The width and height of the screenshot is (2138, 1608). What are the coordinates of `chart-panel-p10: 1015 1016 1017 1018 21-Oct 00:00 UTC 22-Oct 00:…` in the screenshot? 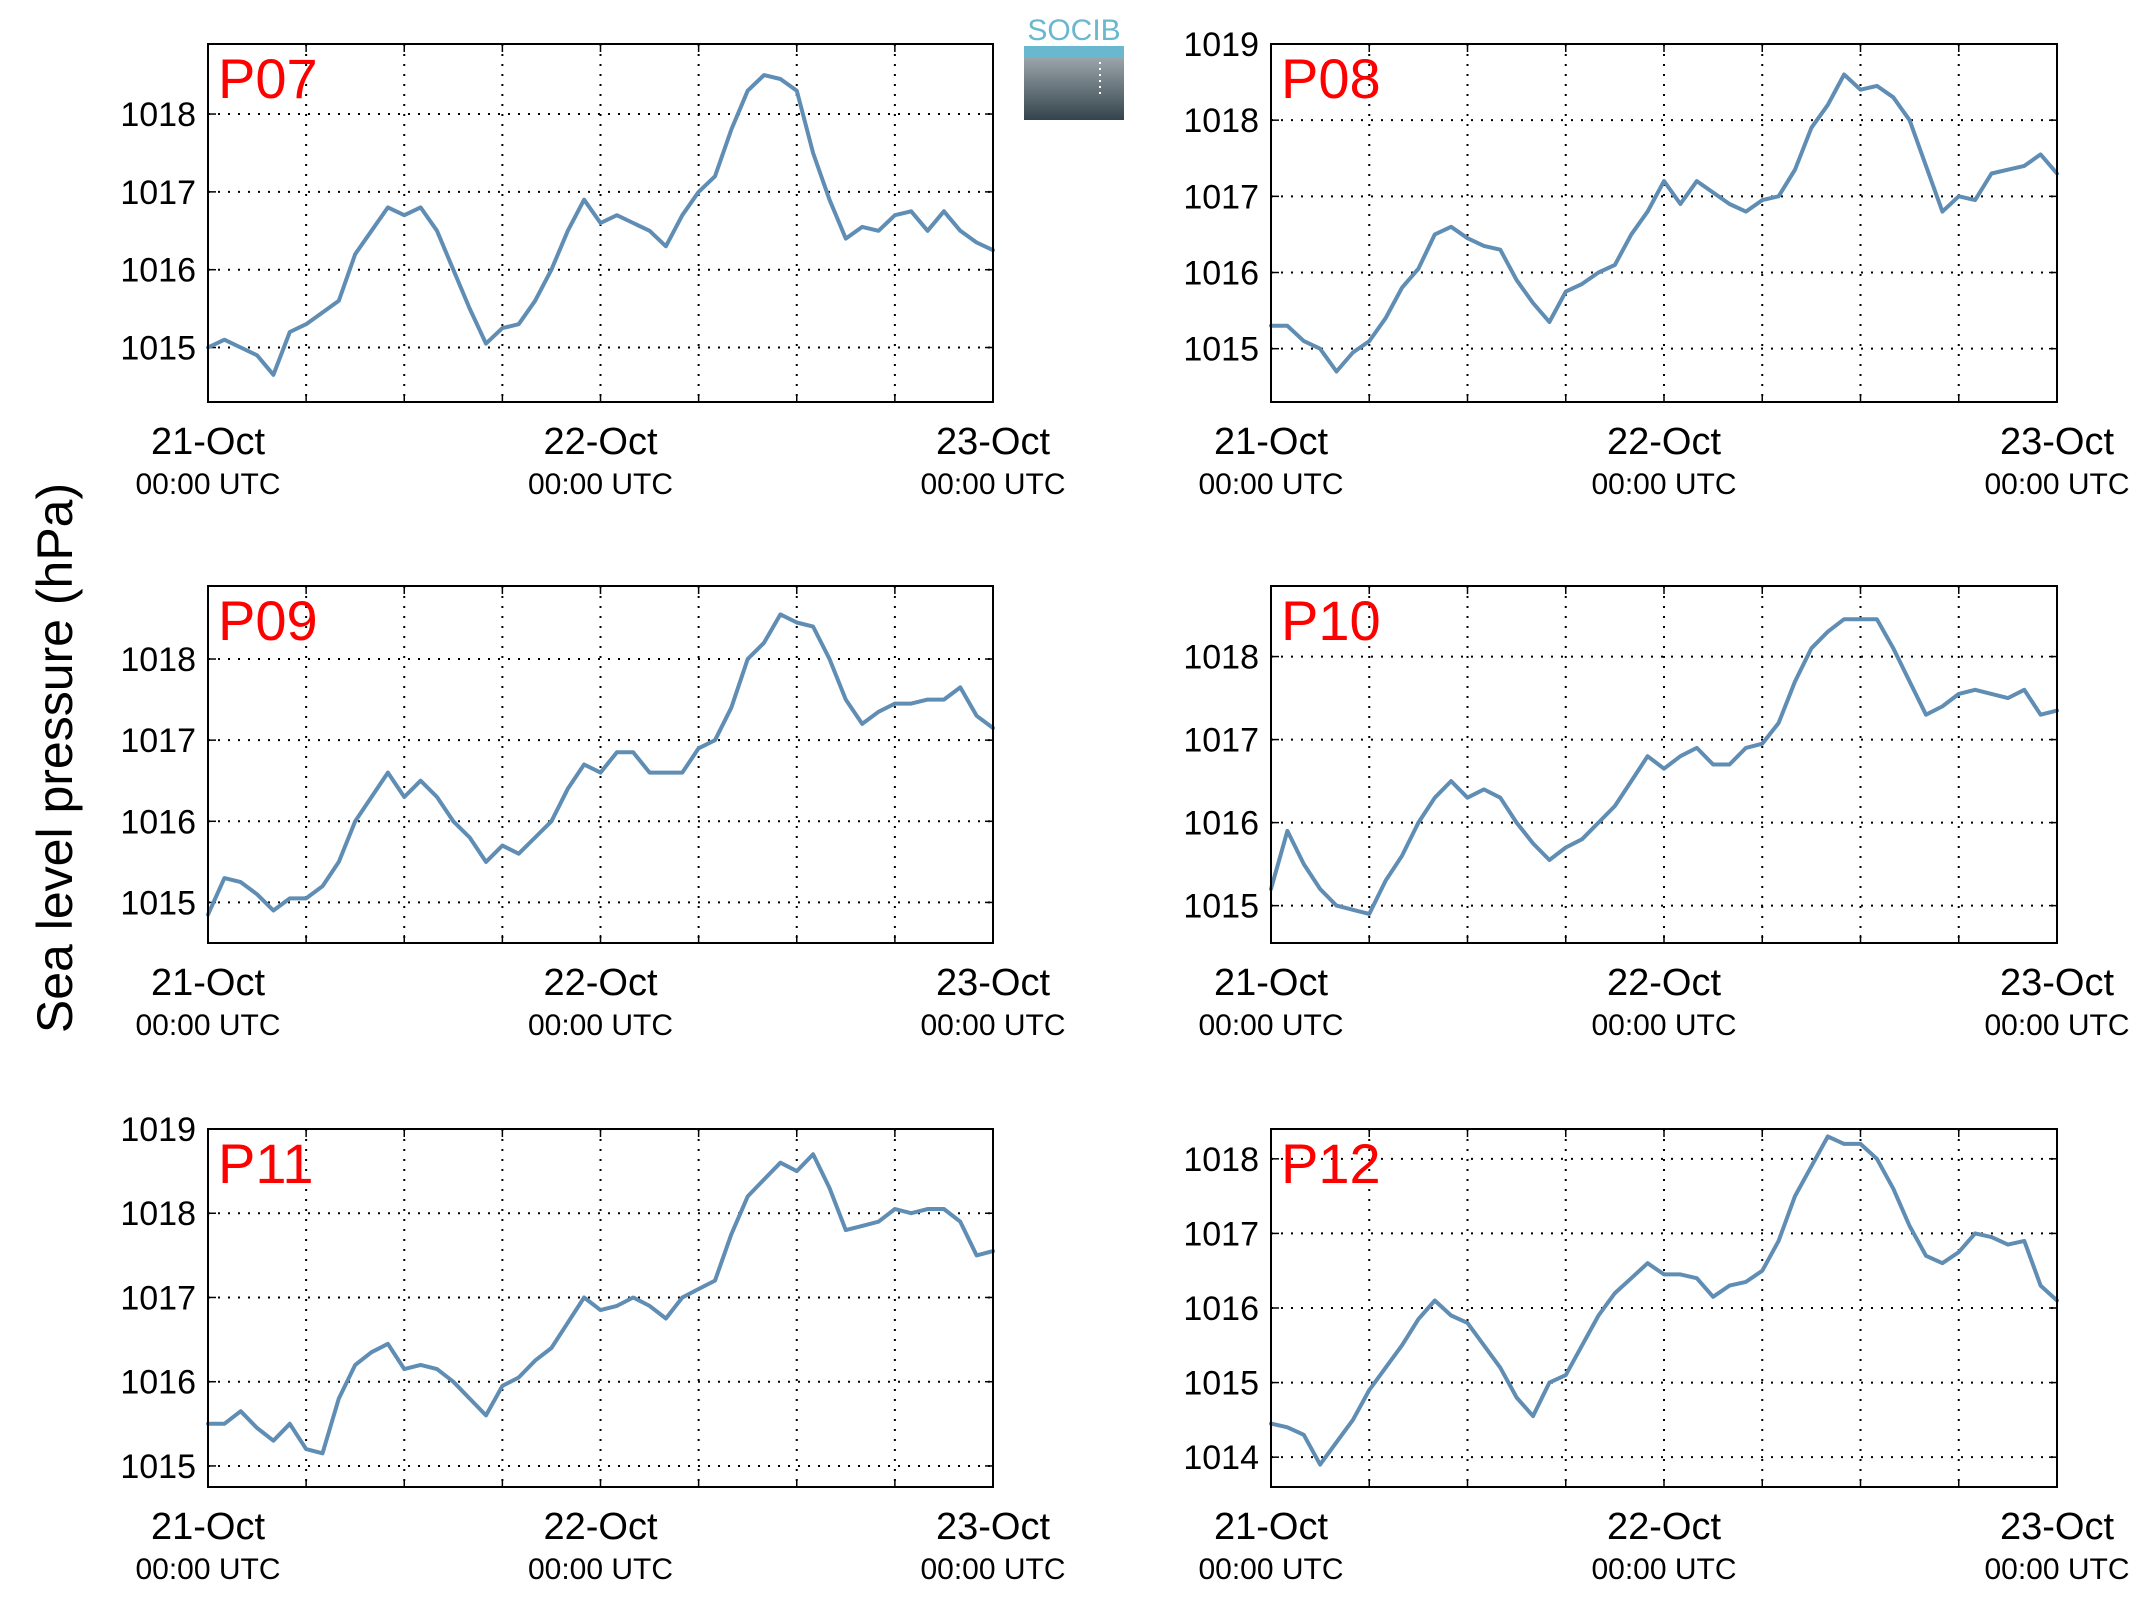 It's located at (1656, 813).